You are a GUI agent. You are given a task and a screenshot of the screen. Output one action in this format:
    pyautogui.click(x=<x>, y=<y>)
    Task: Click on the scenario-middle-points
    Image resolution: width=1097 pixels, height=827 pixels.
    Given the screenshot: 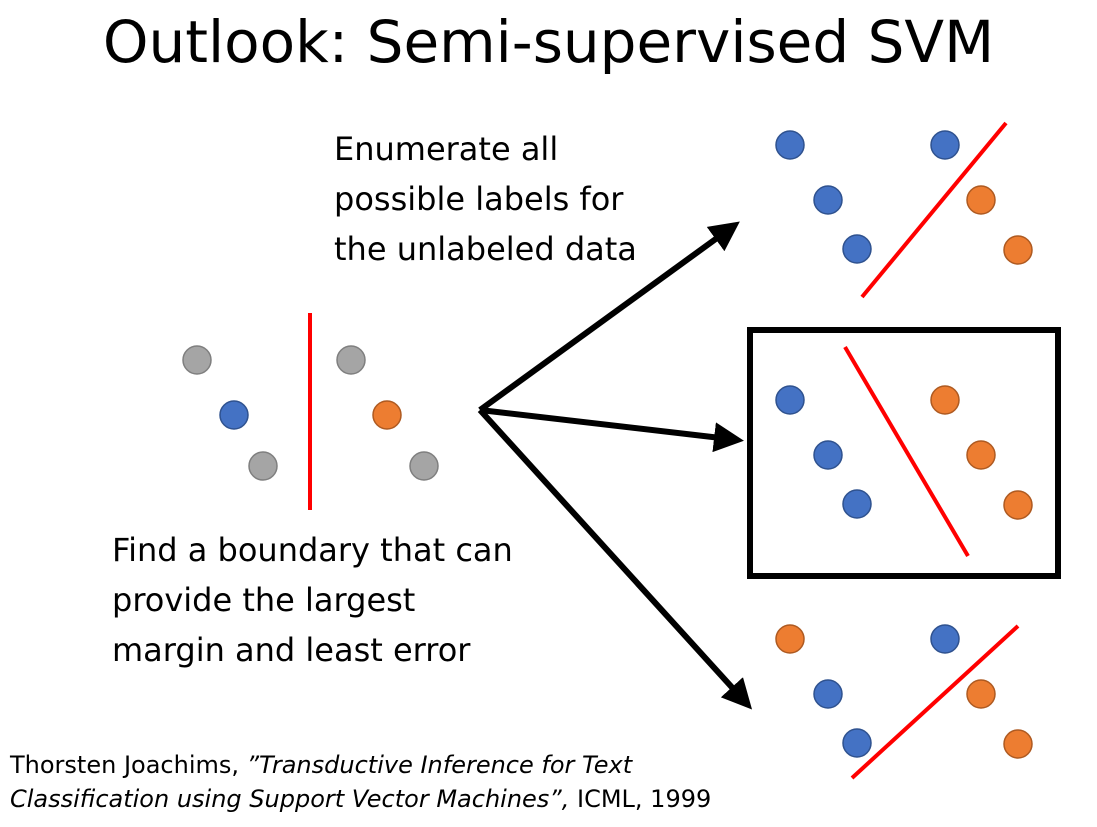 What is the action you would take?
    pyautogui.click(x=904, y=452)
    